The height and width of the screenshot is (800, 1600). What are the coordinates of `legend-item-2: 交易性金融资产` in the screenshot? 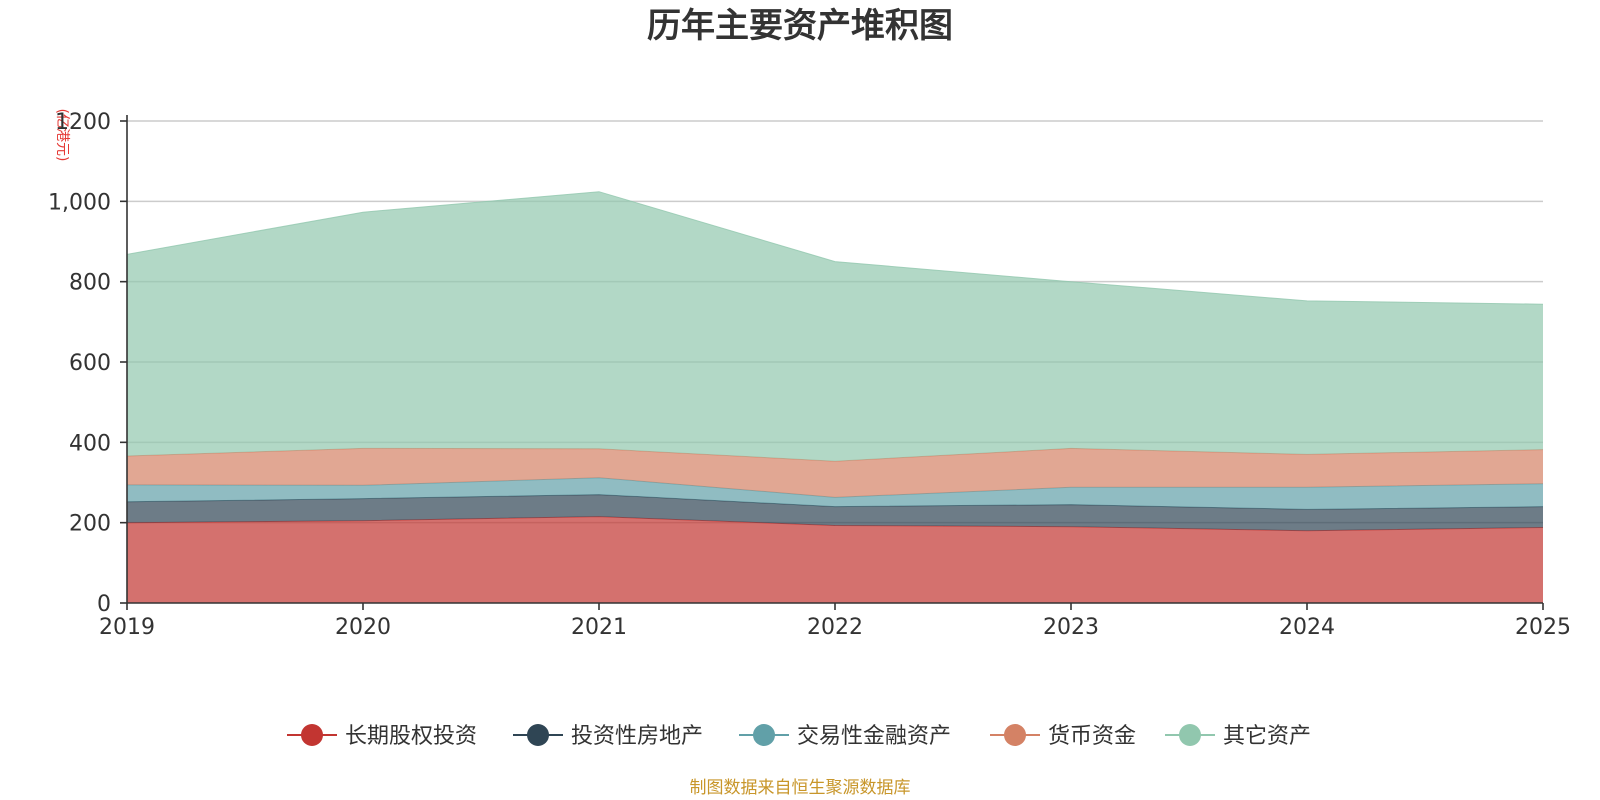 It's located at (845, 736).